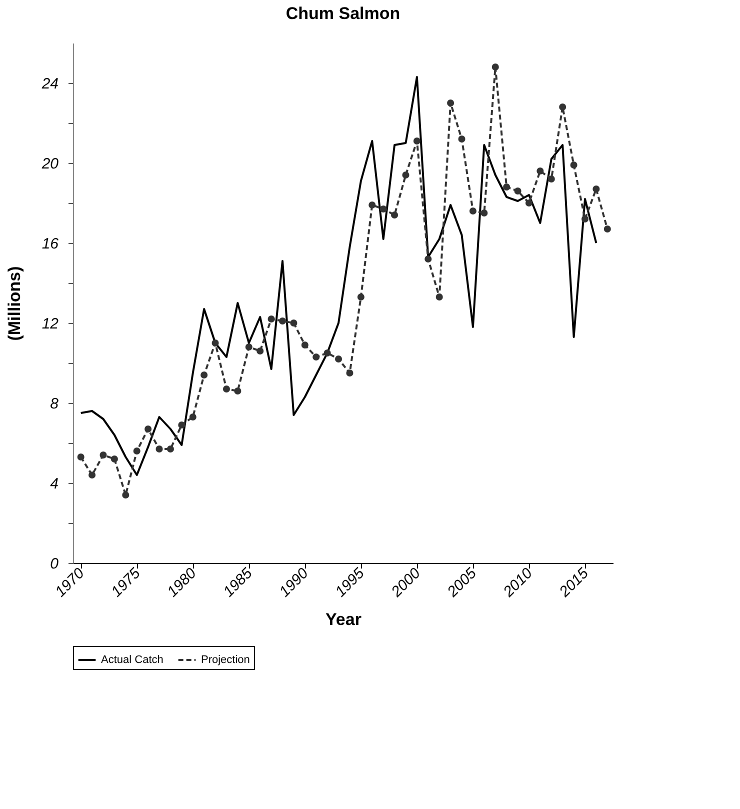 This screenshot has width=740, height=809. Describe the element at coordinates (344, 619) in the screenshot. I see `x-axis-title: Year` at that location.